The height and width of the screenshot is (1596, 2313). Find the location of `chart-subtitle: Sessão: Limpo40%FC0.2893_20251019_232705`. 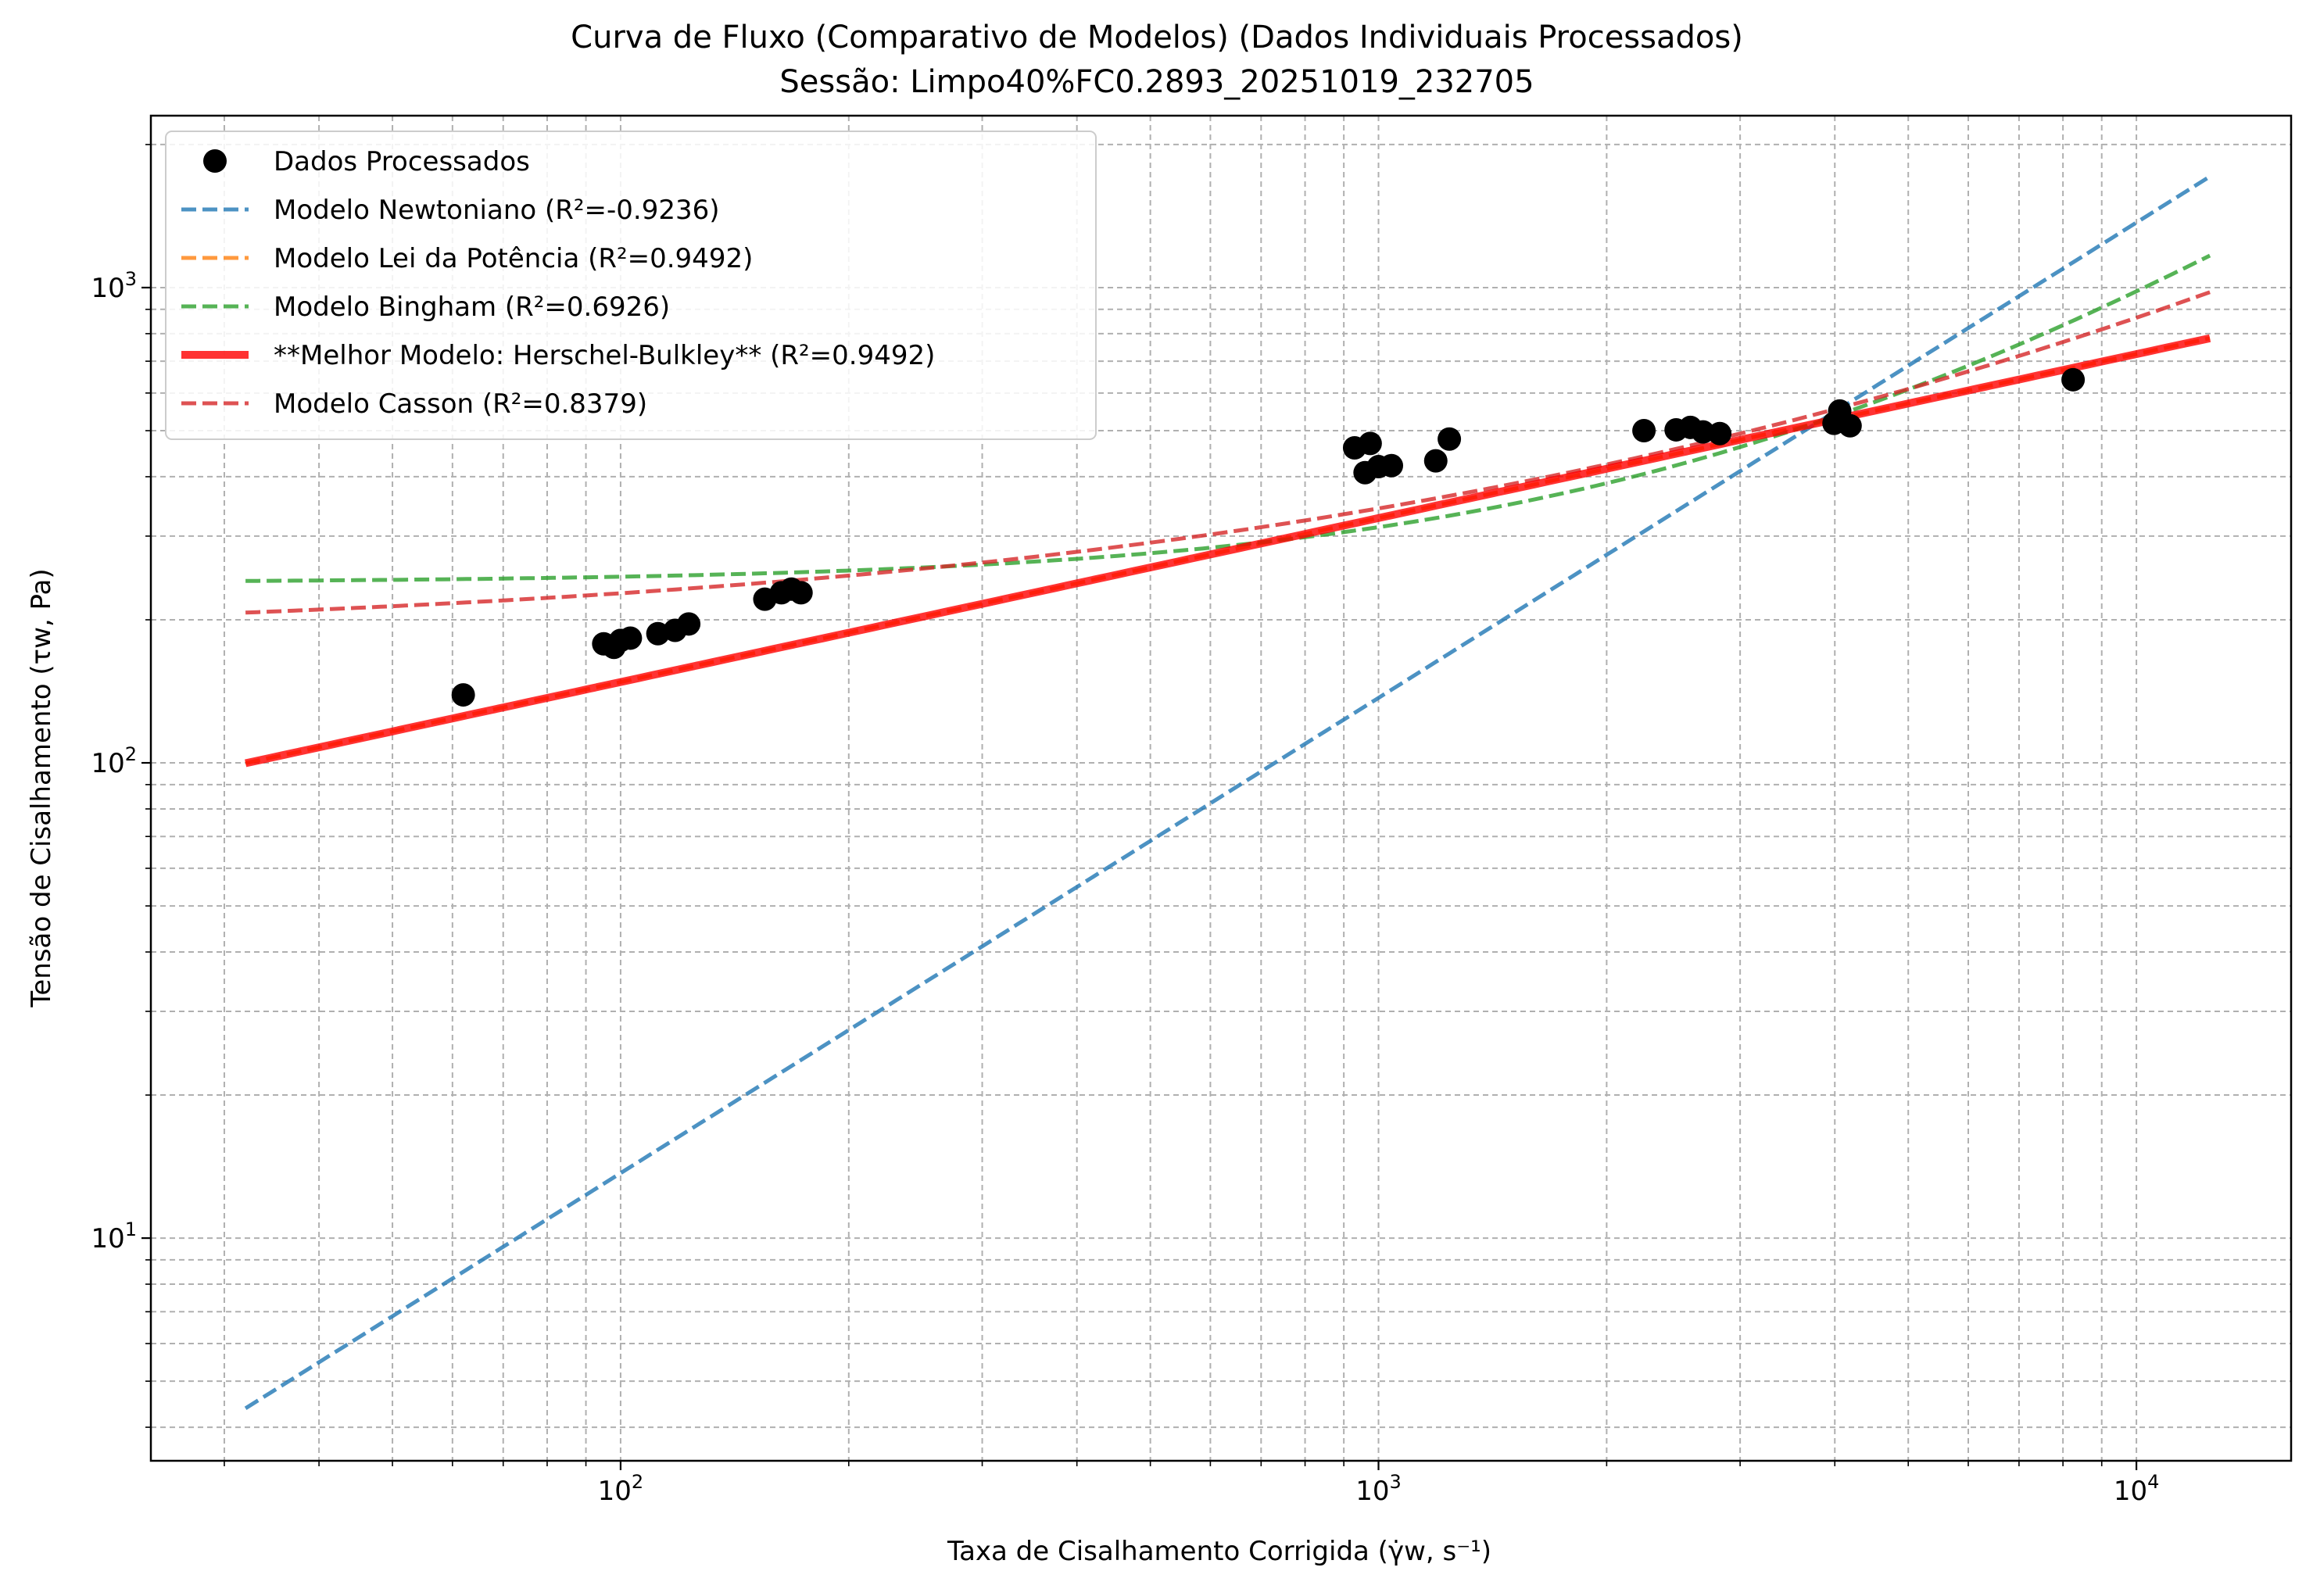

chart-subtitle: Sessão: Limpo40%FC0.2893_20251019_232705 is located at coordinates (1156, 82).